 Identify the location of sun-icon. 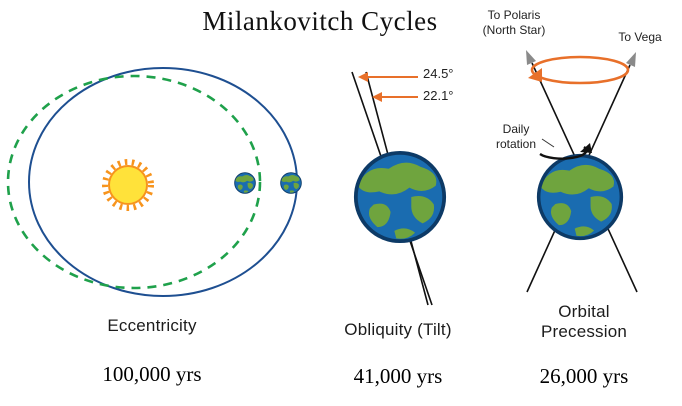
(128, 185).